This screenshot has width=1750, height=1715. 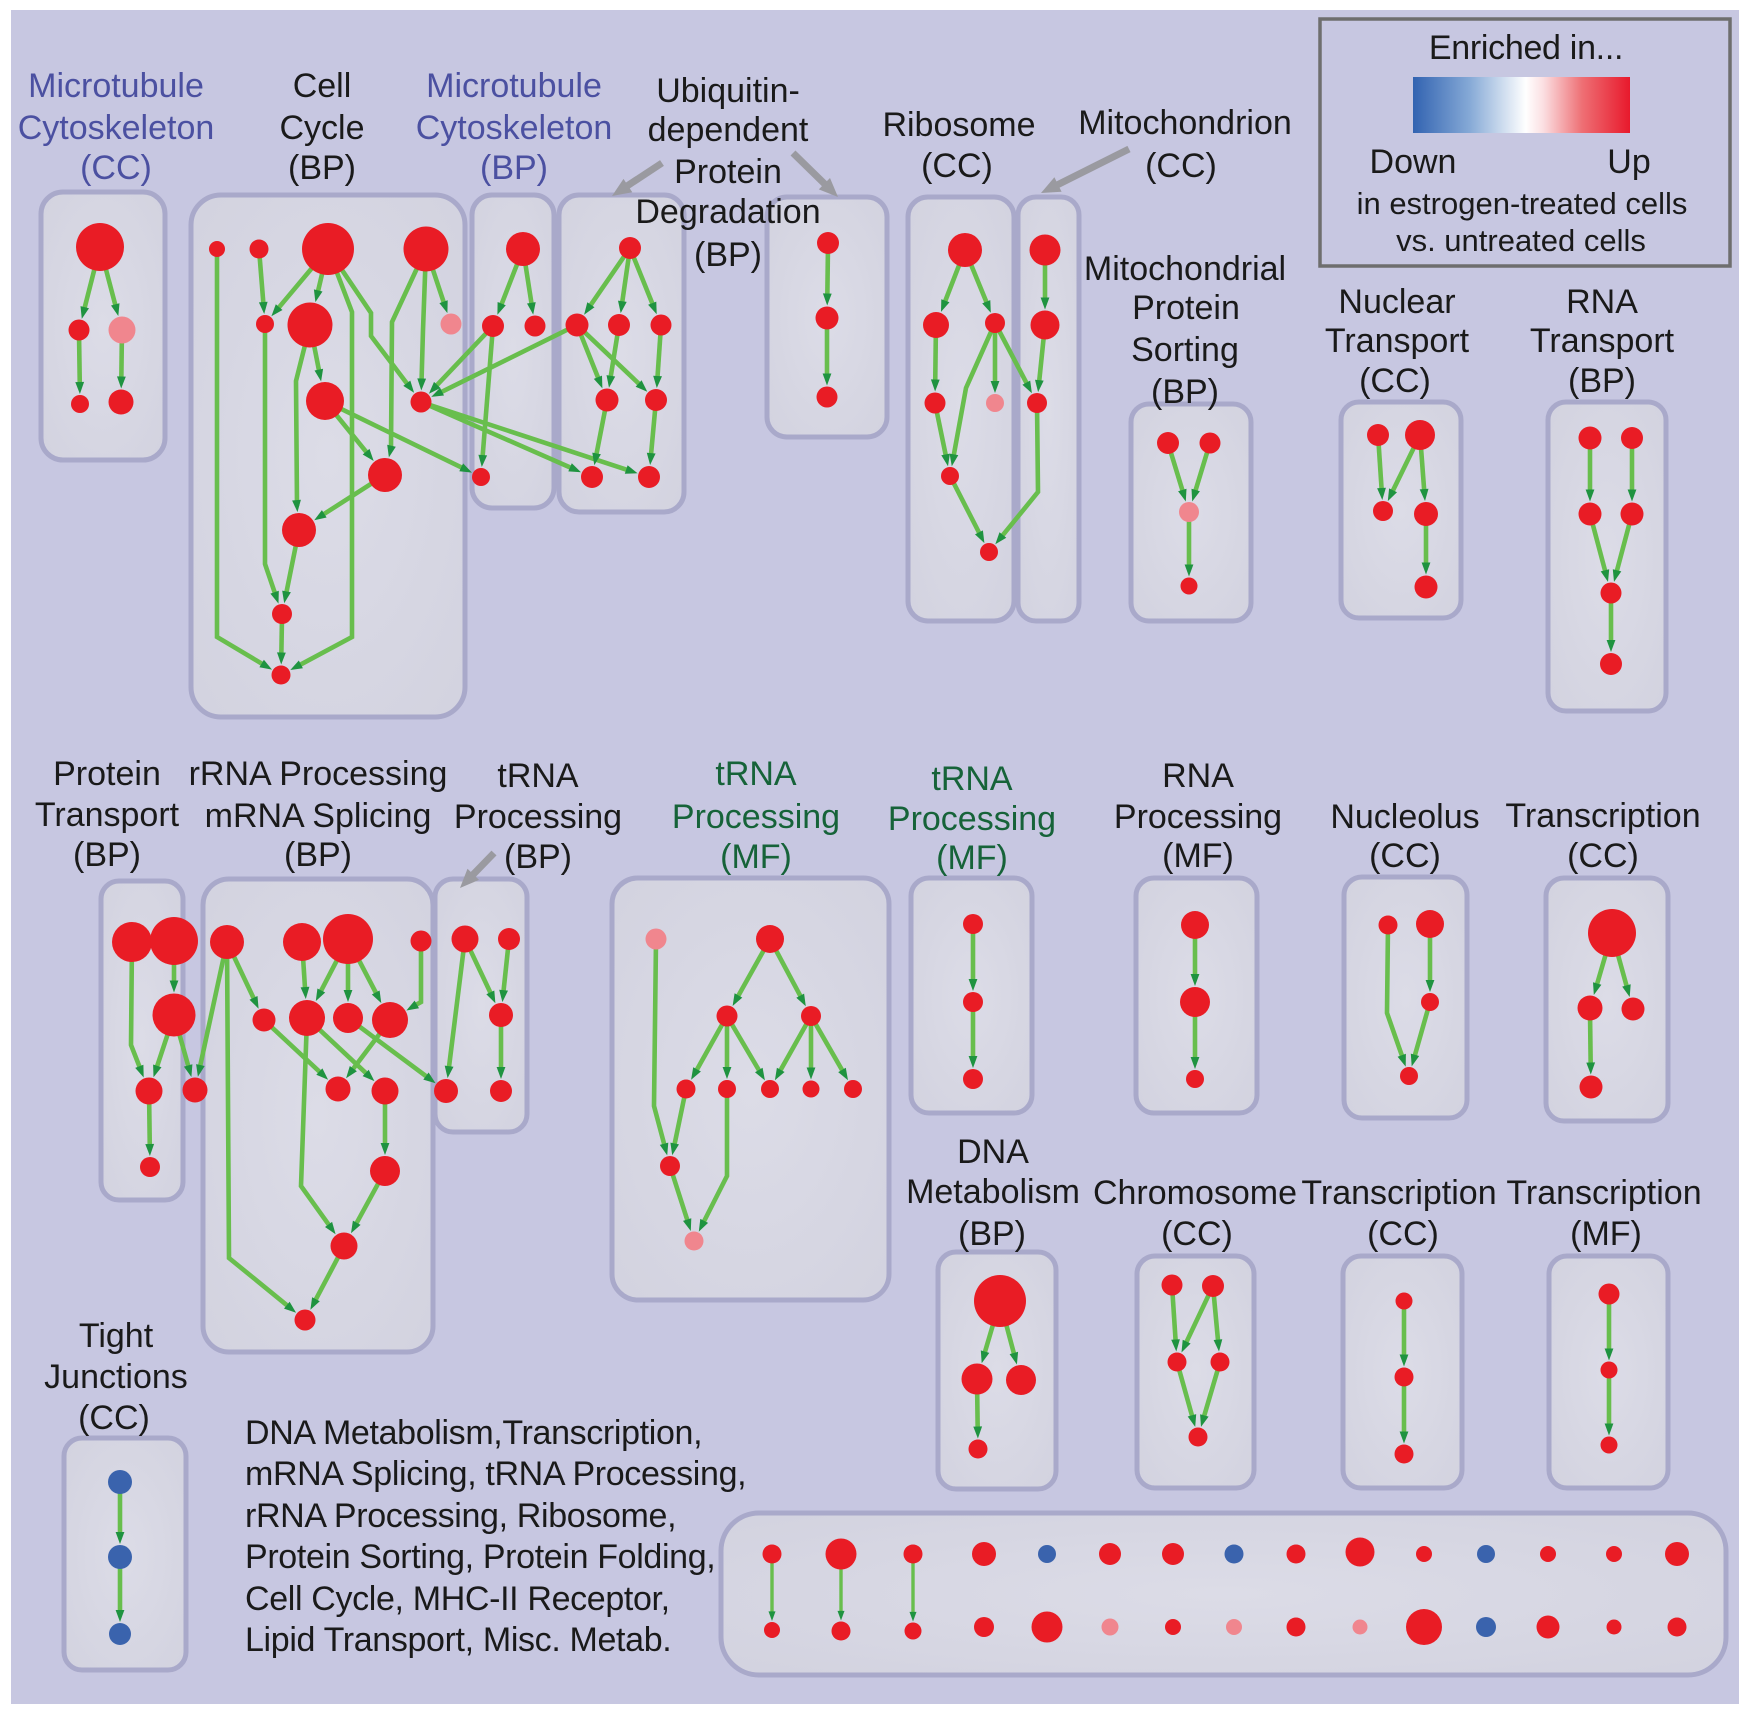 I want to click on svg-text: Metabolism, so click(x=993, y=1192).